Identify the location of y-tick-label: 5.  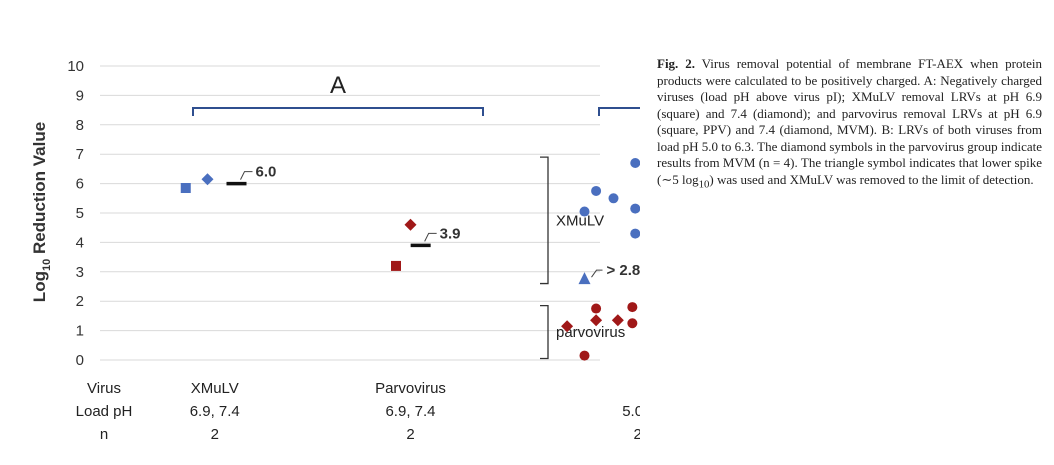
(80, 213).